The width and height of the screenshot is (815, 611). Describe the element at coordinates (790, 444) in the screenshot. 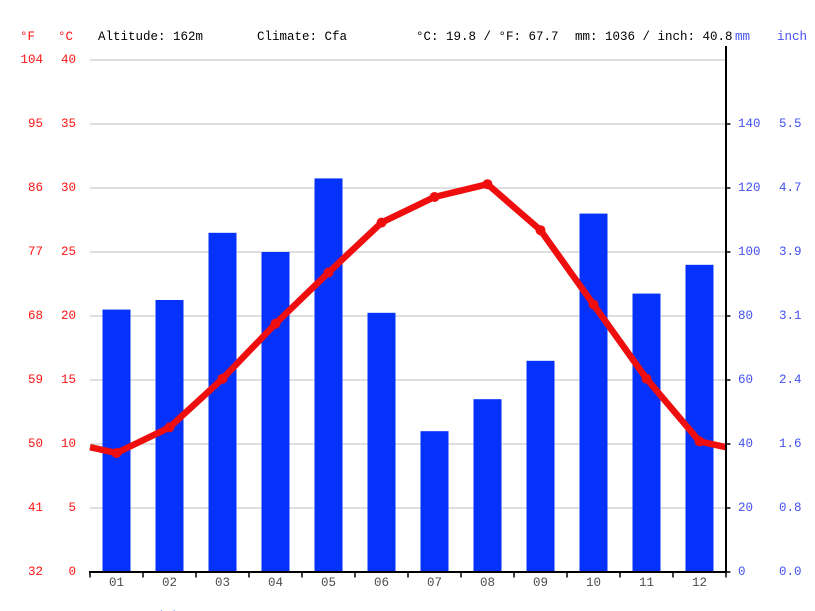

I see `right-axis-inch-tick: 1.6` at that location.